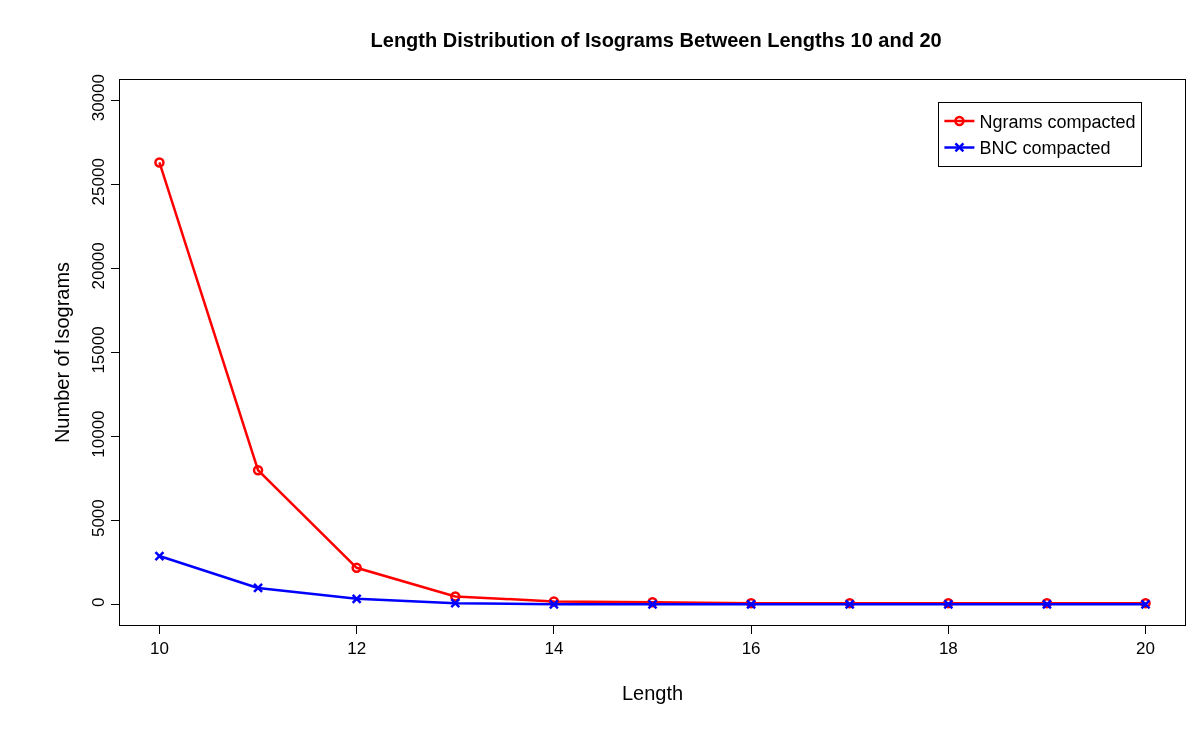 This screenshot has height=740, width=1193. What do you see at coordinates (99, 266) in the screenshot?
I see `y-tick-label: 20000` at bounding box center [99, 266].